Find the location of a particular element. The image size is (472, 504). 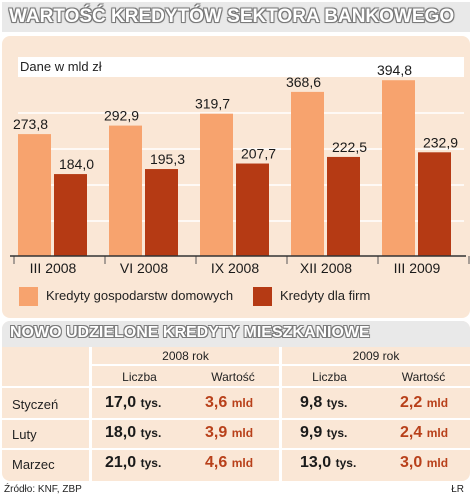

x-tick-label: XII 2008 is located at coordinates (326, 268).